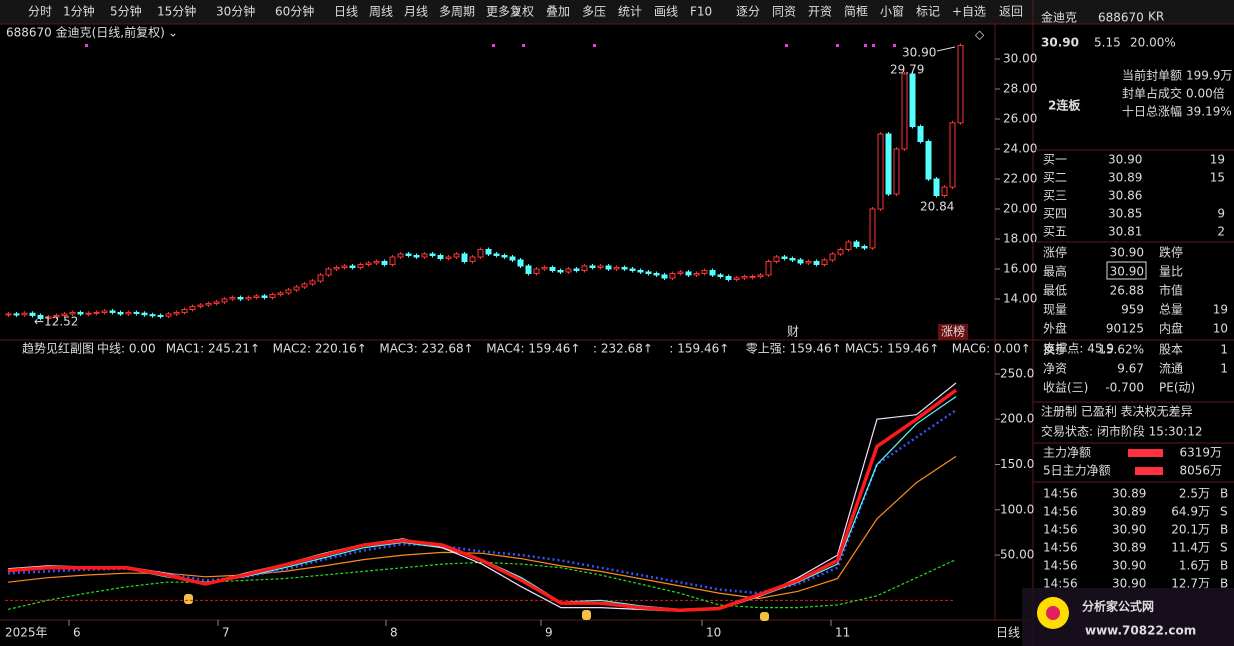  I want to click on label: 959, so click(1132, 310).